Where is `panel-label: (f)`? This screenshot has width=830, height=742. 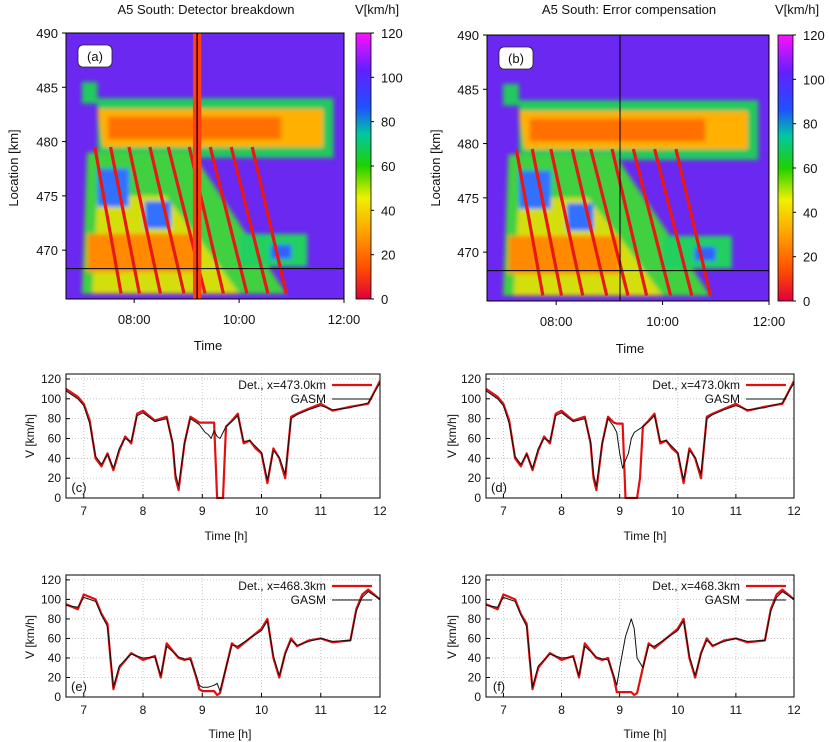
panel-label: (f) is located at coordinates (499, 686).